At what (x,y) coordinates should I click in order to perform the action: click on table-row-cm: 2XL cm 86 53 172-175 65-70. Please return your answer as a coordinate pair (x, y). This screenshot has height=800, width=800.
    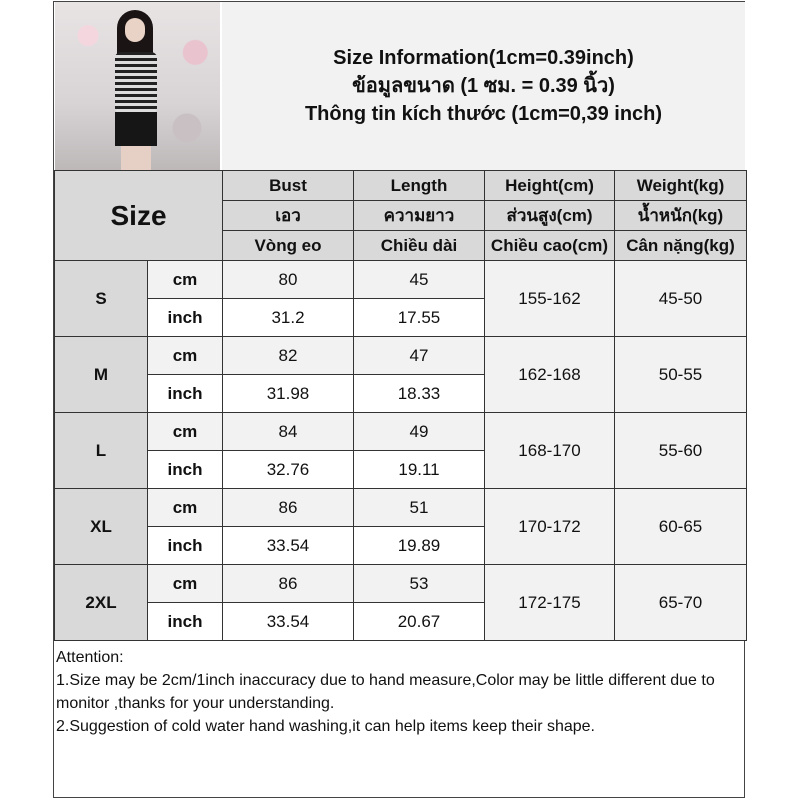
    Looking at the image, I should click on (400, 602).